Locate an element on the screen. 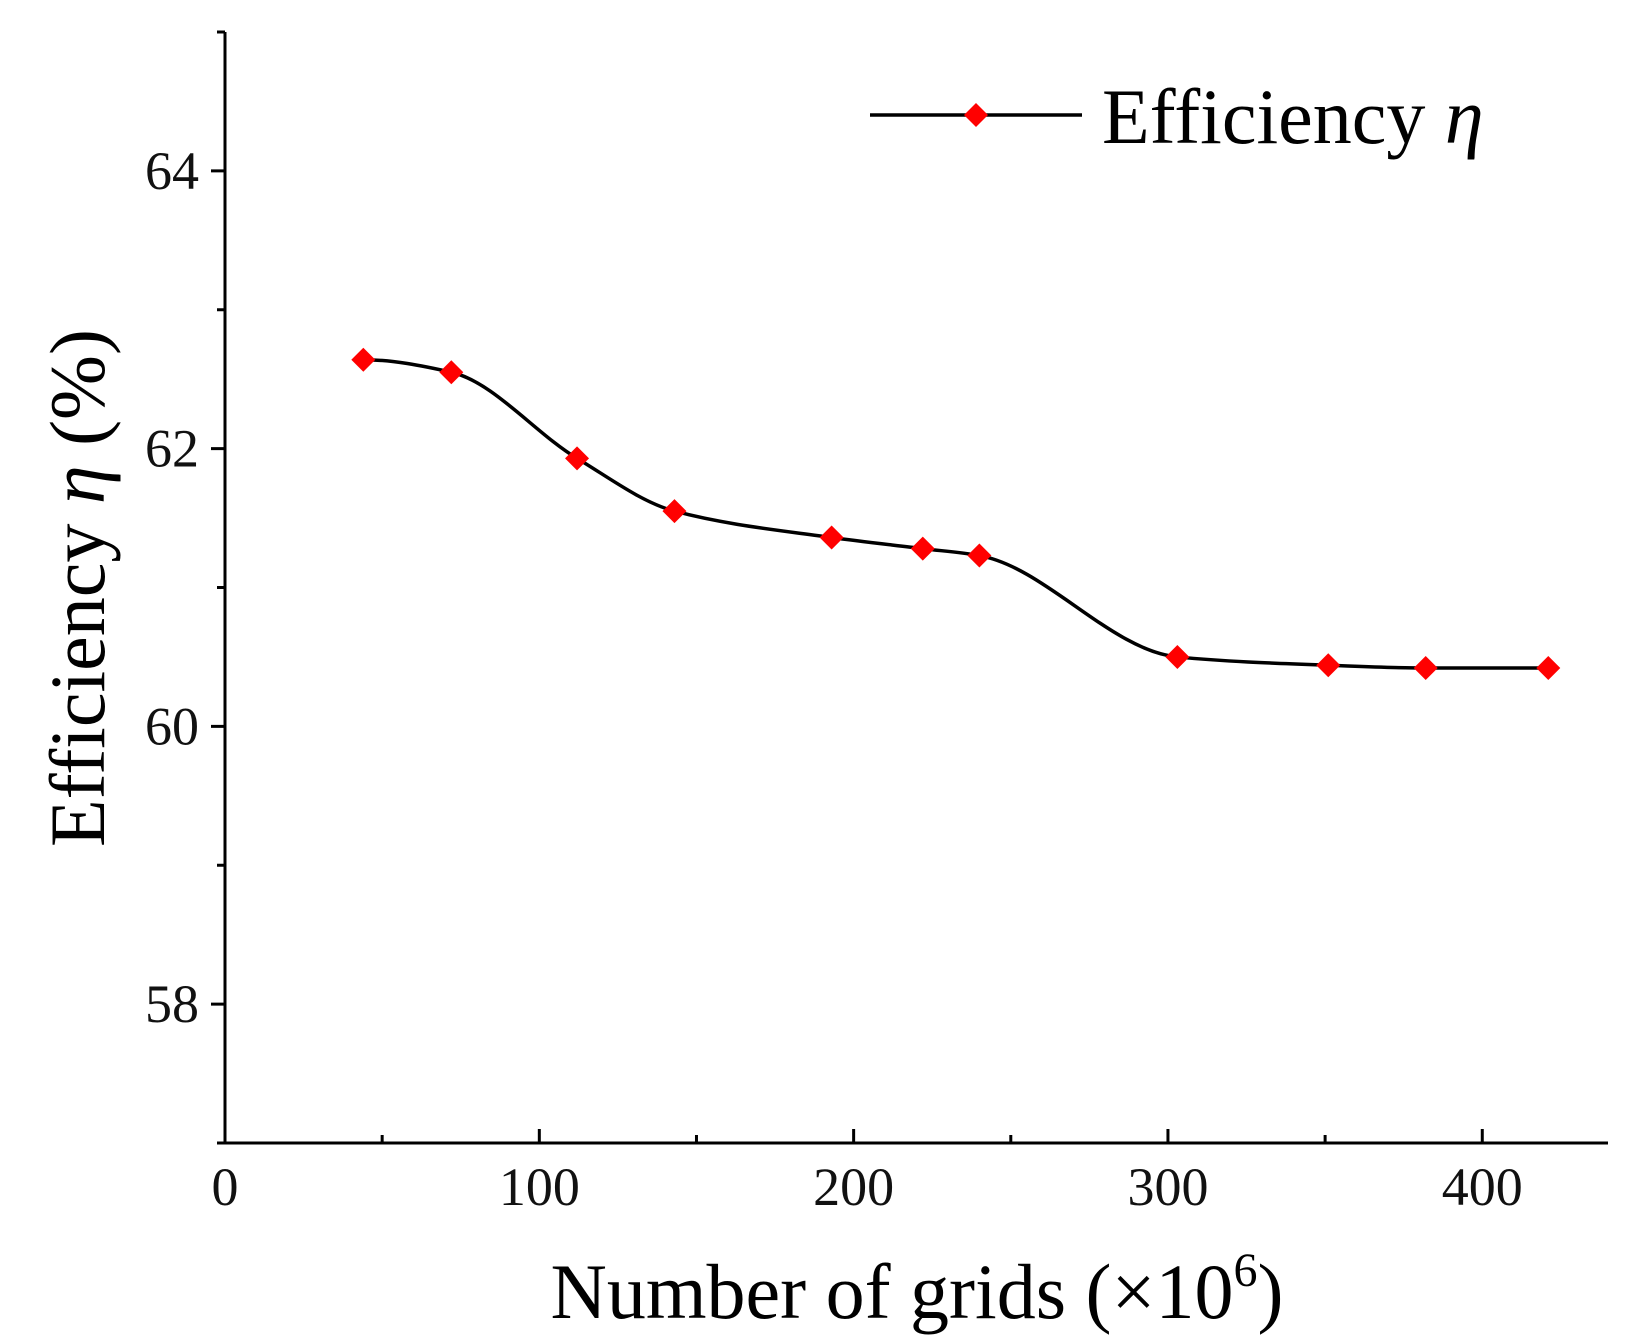 The width and height of the screenshot is (1626, 1341). x-axis-title-exponent: 6 is located at coordinates (1246, 1270).